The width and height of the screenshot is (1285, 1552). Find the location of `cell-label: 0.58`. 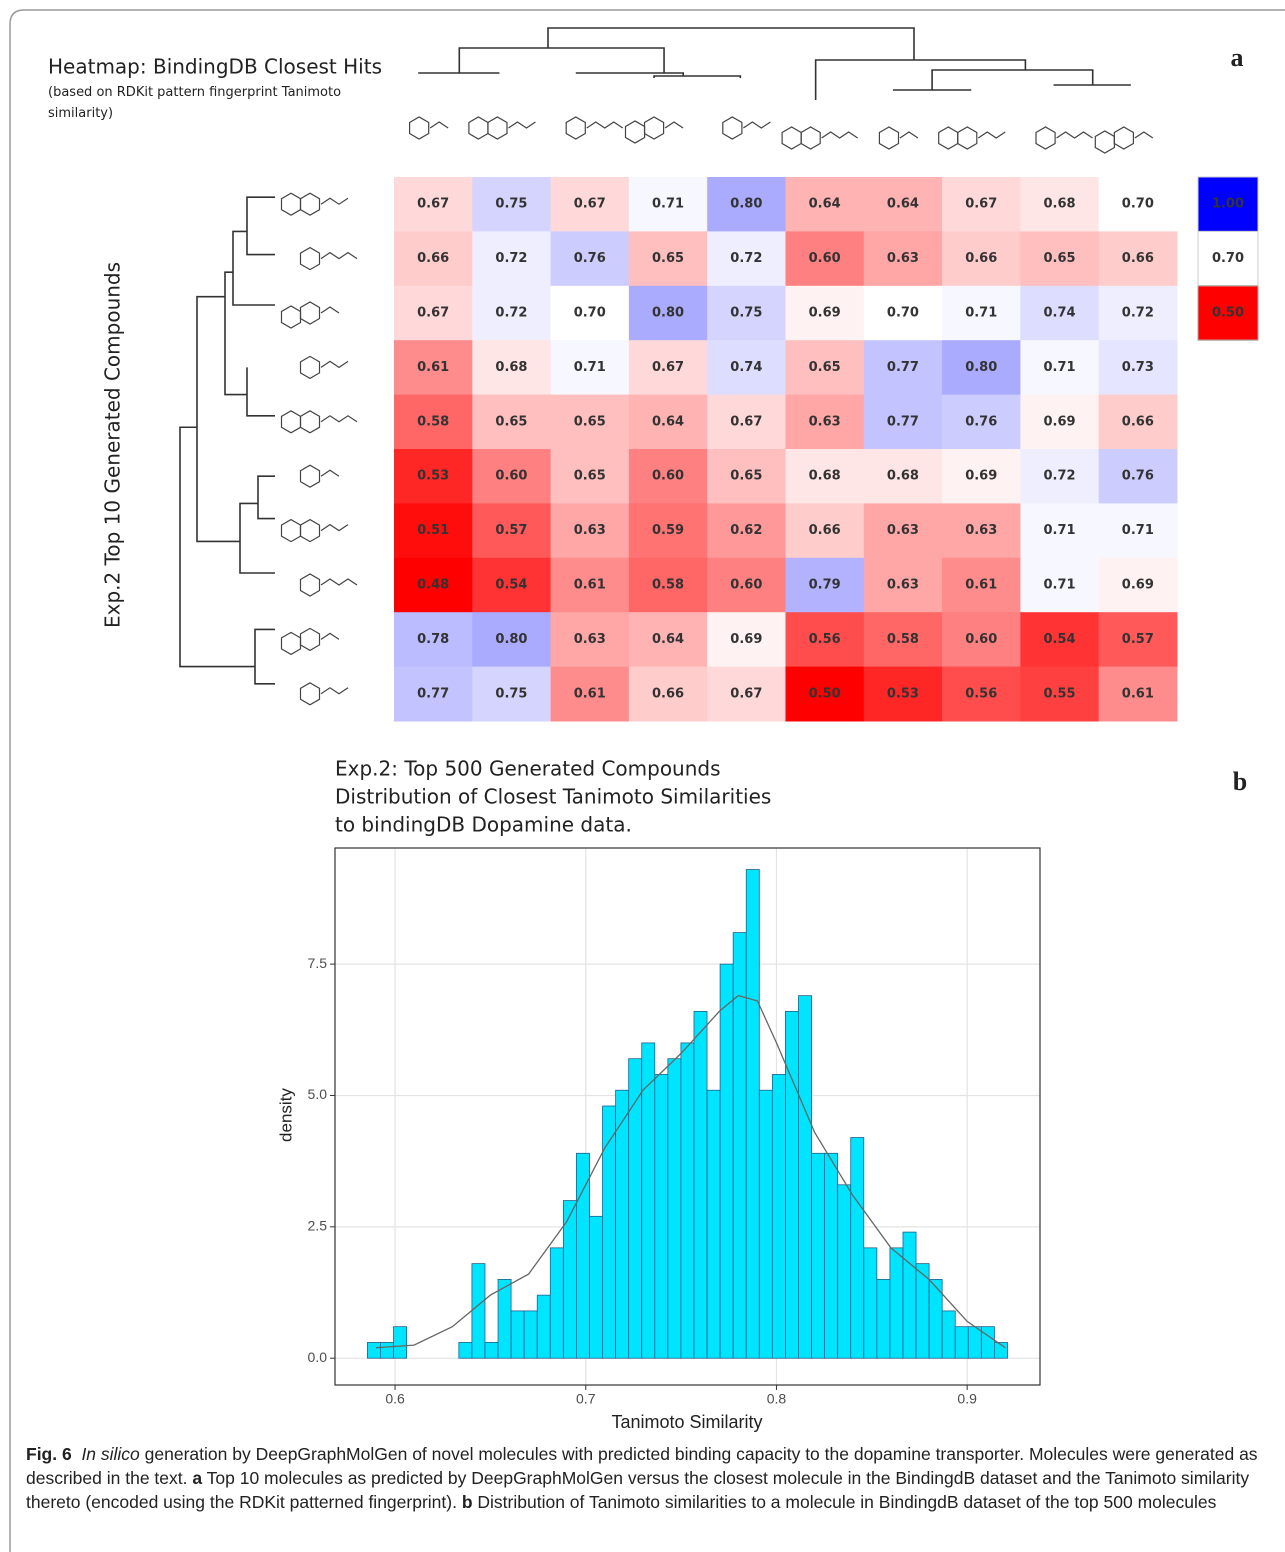

cell-label: 0.58 is located at coordinates (903, 639).